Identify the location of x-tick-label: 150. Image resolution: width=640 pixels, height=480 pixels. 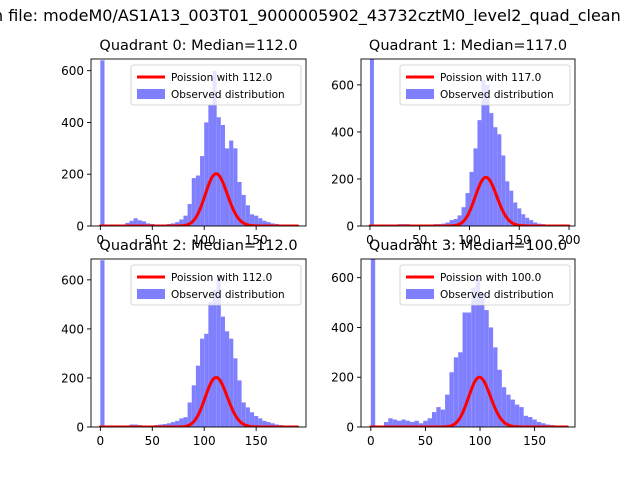
(256, 240).